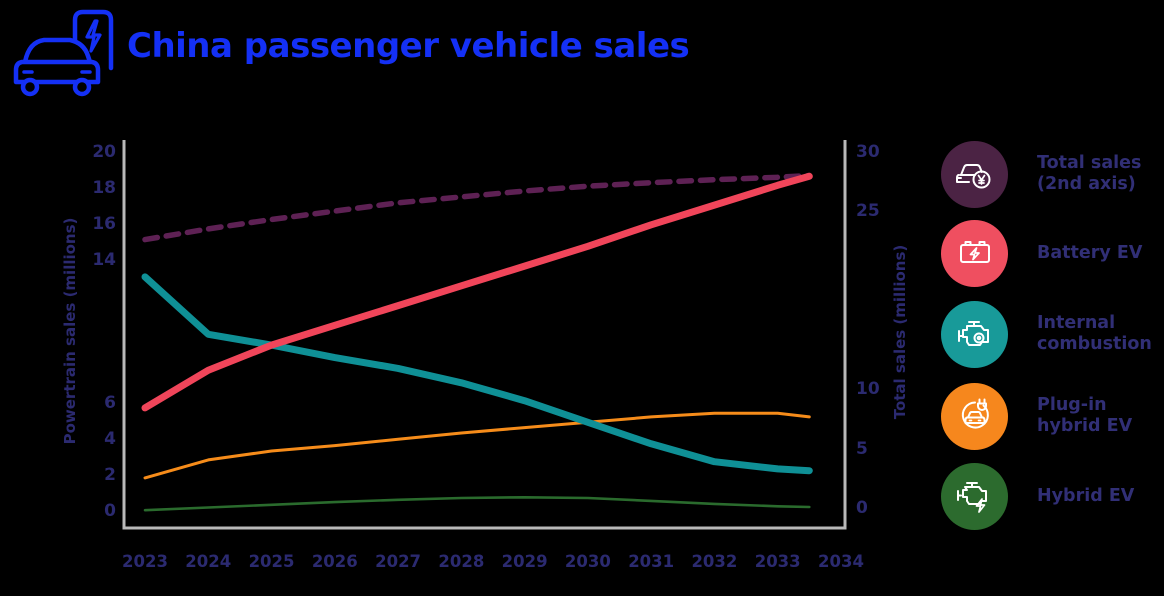 The height and width of the screenshot is (596, 1164). I want to click on legend-label-internal-combustion: Internal combustion, so click(1094, 333).